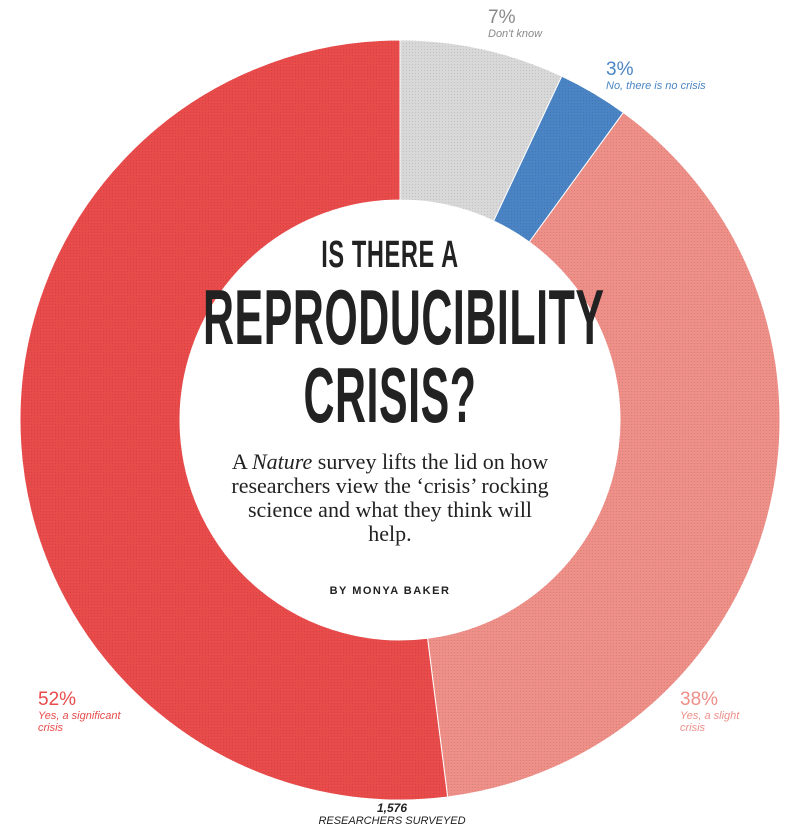  What do you see at coordinates (282, 461) in the screenshot?
I see `deck-italic: Nature` at bounding box center [282, 461].